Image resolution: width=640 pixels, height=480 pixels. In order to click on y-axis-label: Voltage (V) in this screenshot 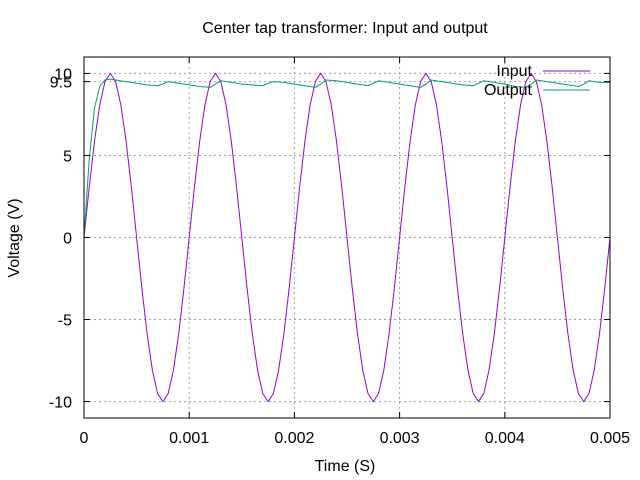, I will do `click(14, 237)`.